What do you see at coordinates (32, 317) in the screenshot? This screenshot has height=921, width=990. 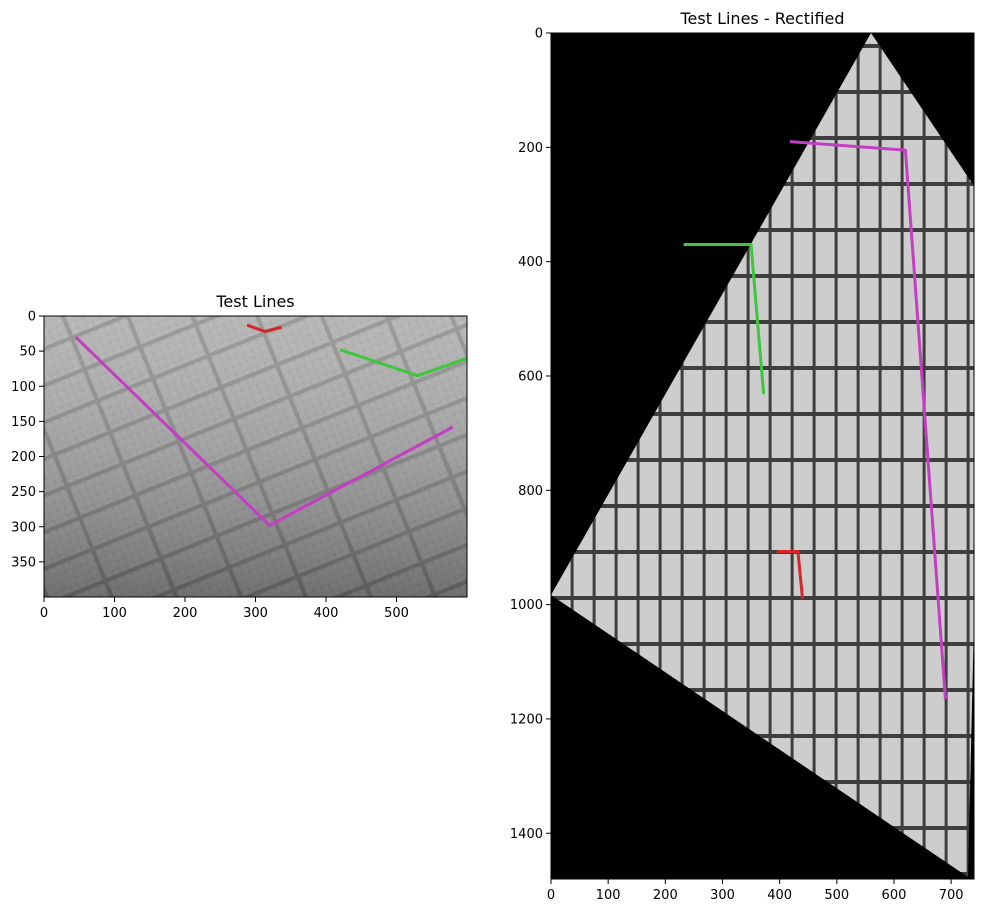 I see `left-y-tick-label: 0` at bounding box center [32, 317].